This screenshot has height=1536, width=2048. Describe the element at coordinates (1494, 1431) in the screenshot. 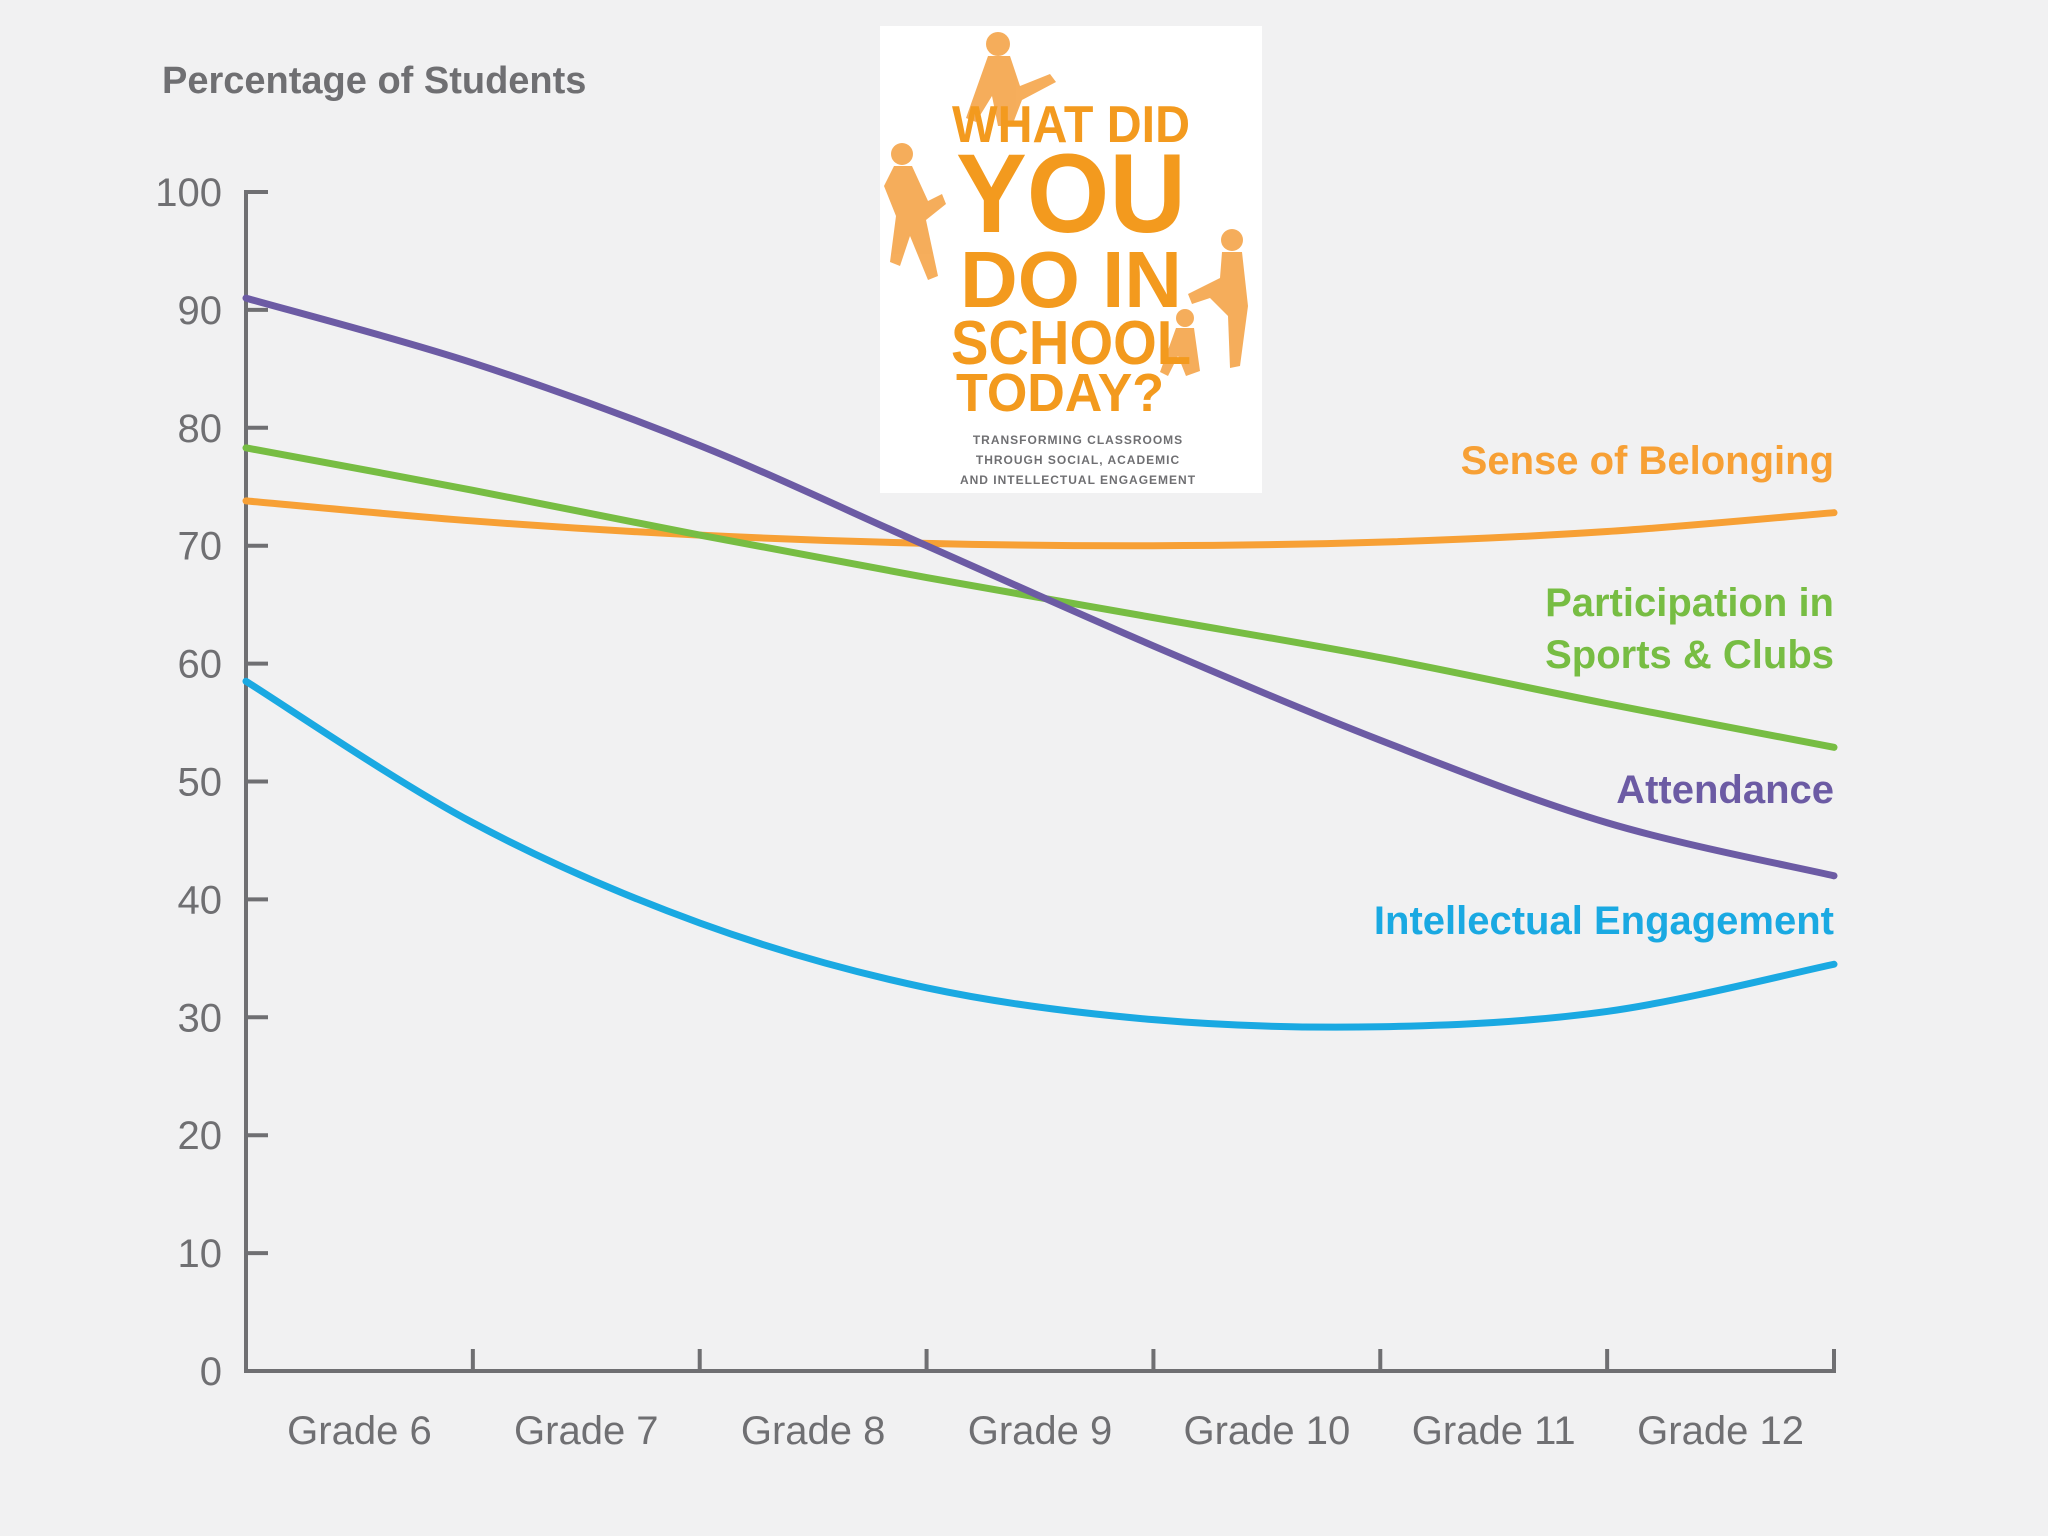

I see `x-tick-label: Grade 11` at that location.